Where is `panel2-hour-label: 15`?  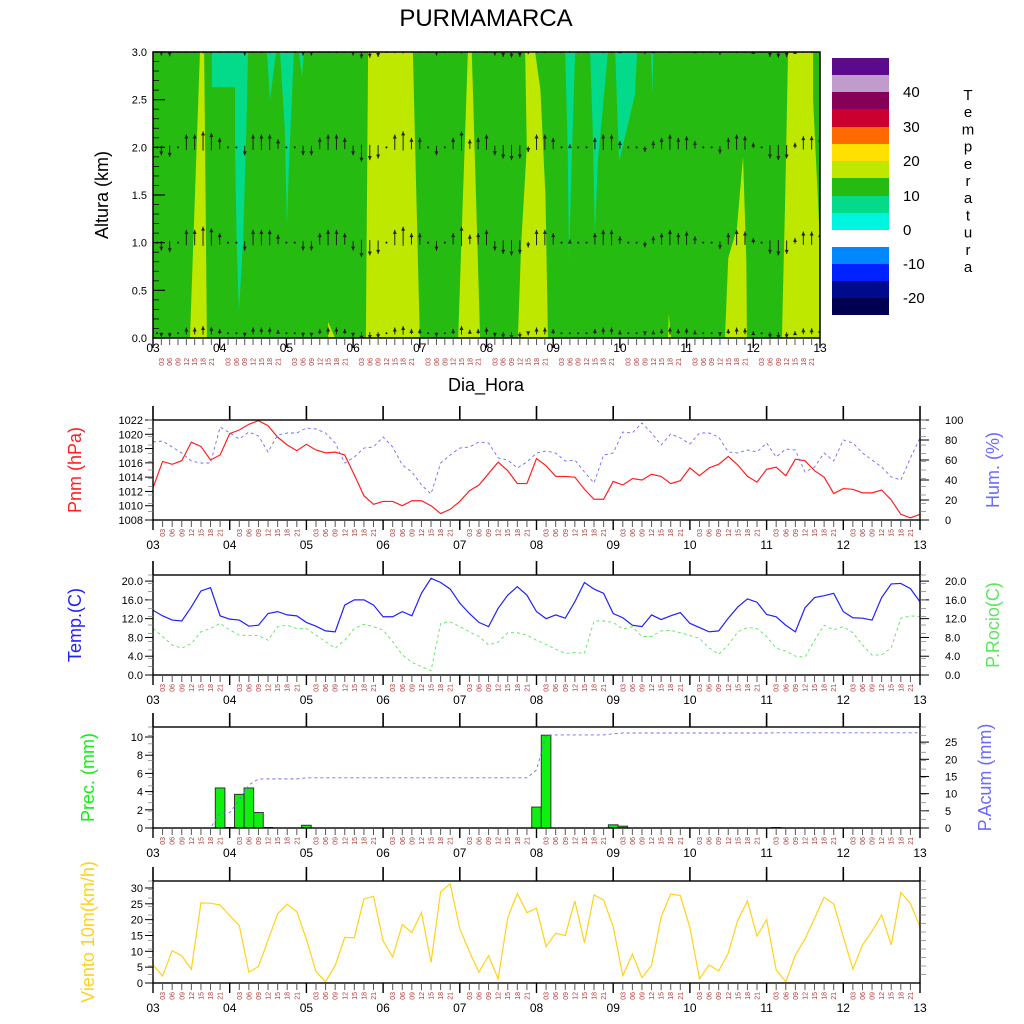
panel2-hour-label: 15 is located at coordinates (201, 688).